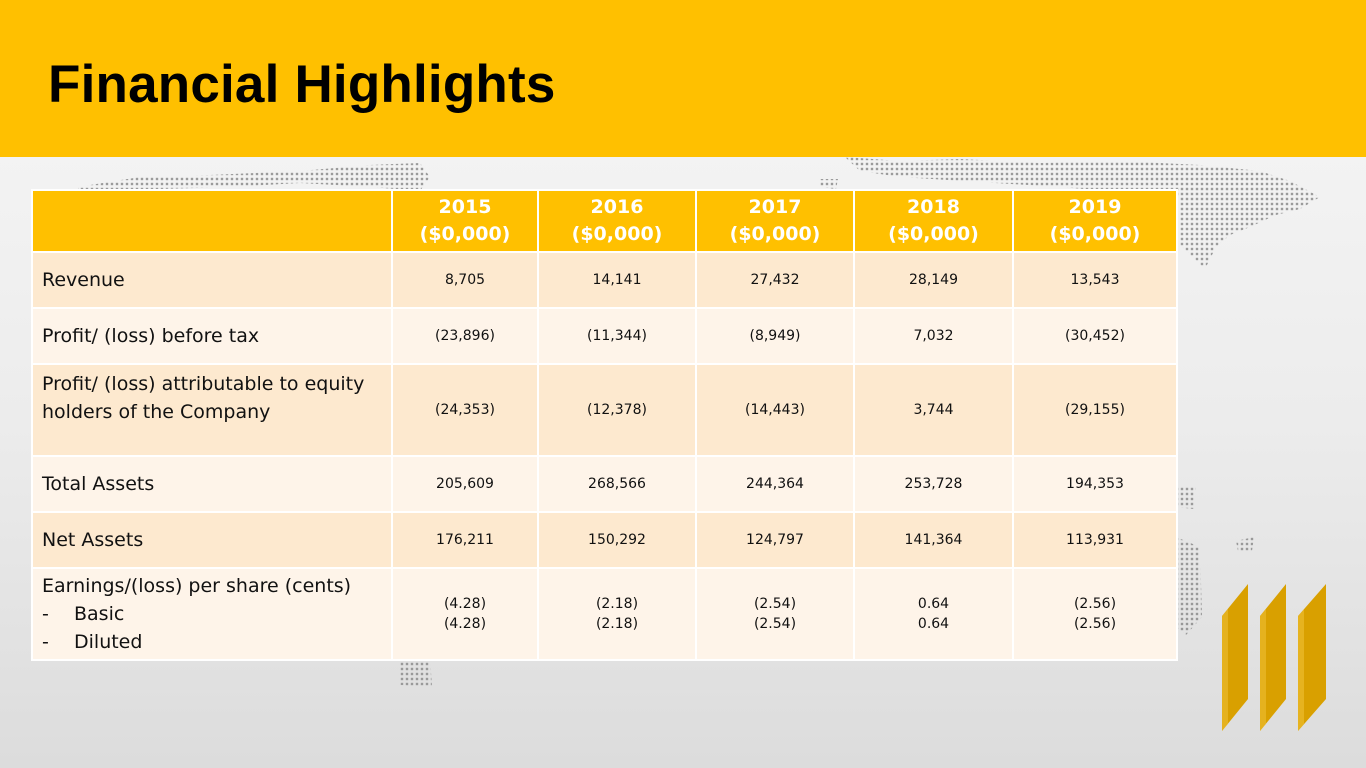  Describe the element at coordinates (465, 614) in the screenshot. I see `table-cell: (4.28) (4.28)` at that location.